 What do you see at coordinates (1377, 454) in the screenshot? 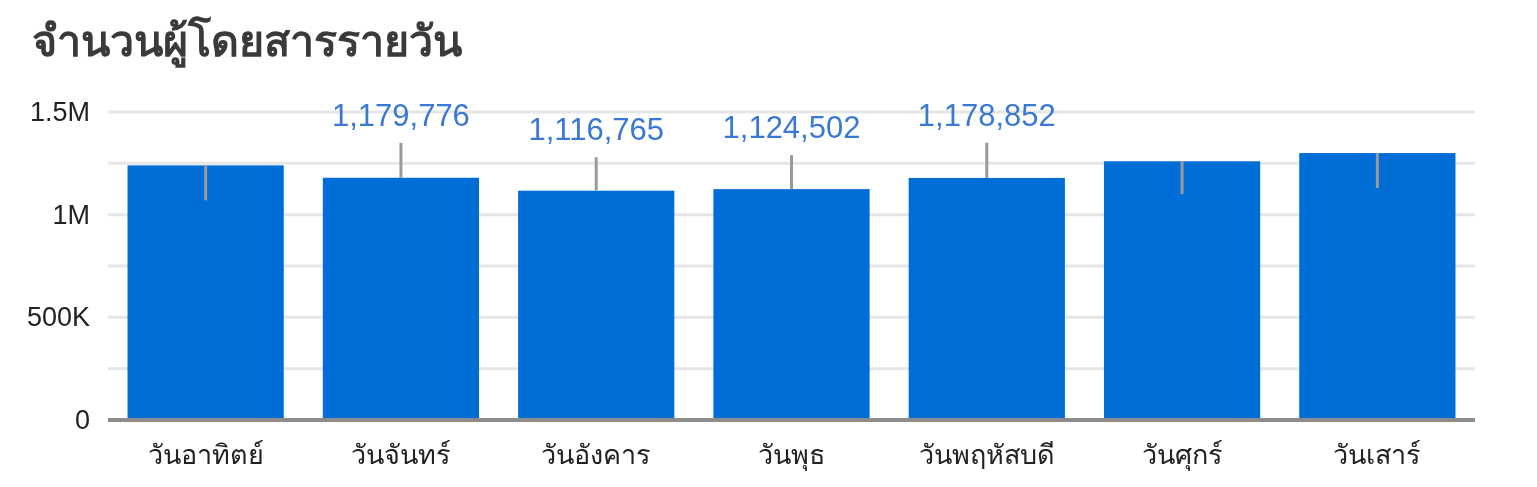
I see `x-tick-label: วันเสาร์` at bounding box center [1377, 454].